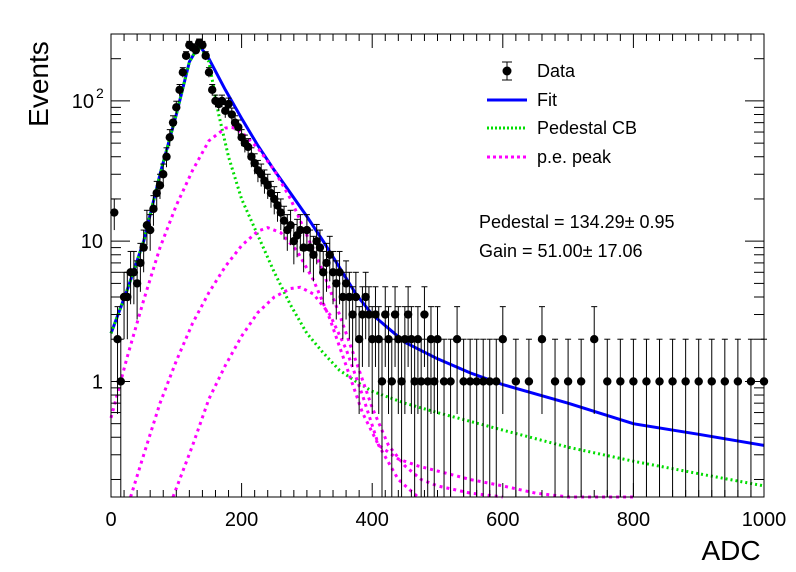 Image resolution: width=796 pixels, height=572 pixels. I want to click on annotation-gain: Gain = 51.00± 17.06, so click(561, 251).